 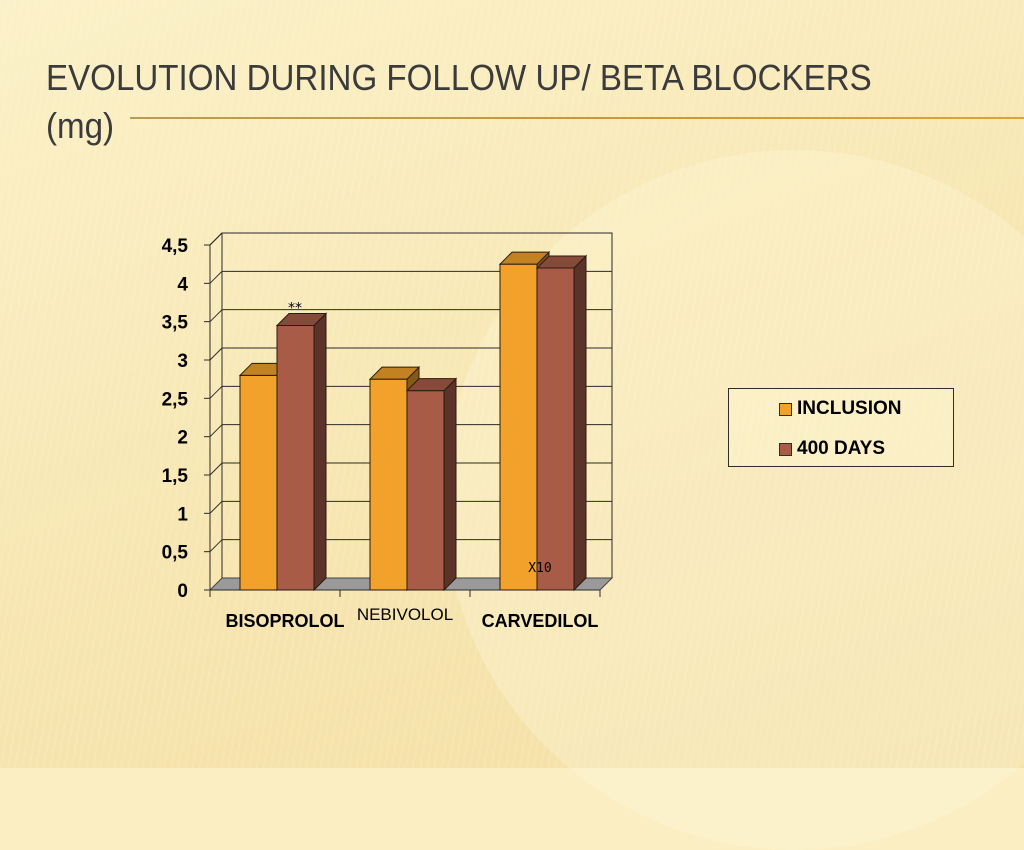 I want to click on chart-legend: INCLUSION 400 DAYS, so click(x=841, y=427).